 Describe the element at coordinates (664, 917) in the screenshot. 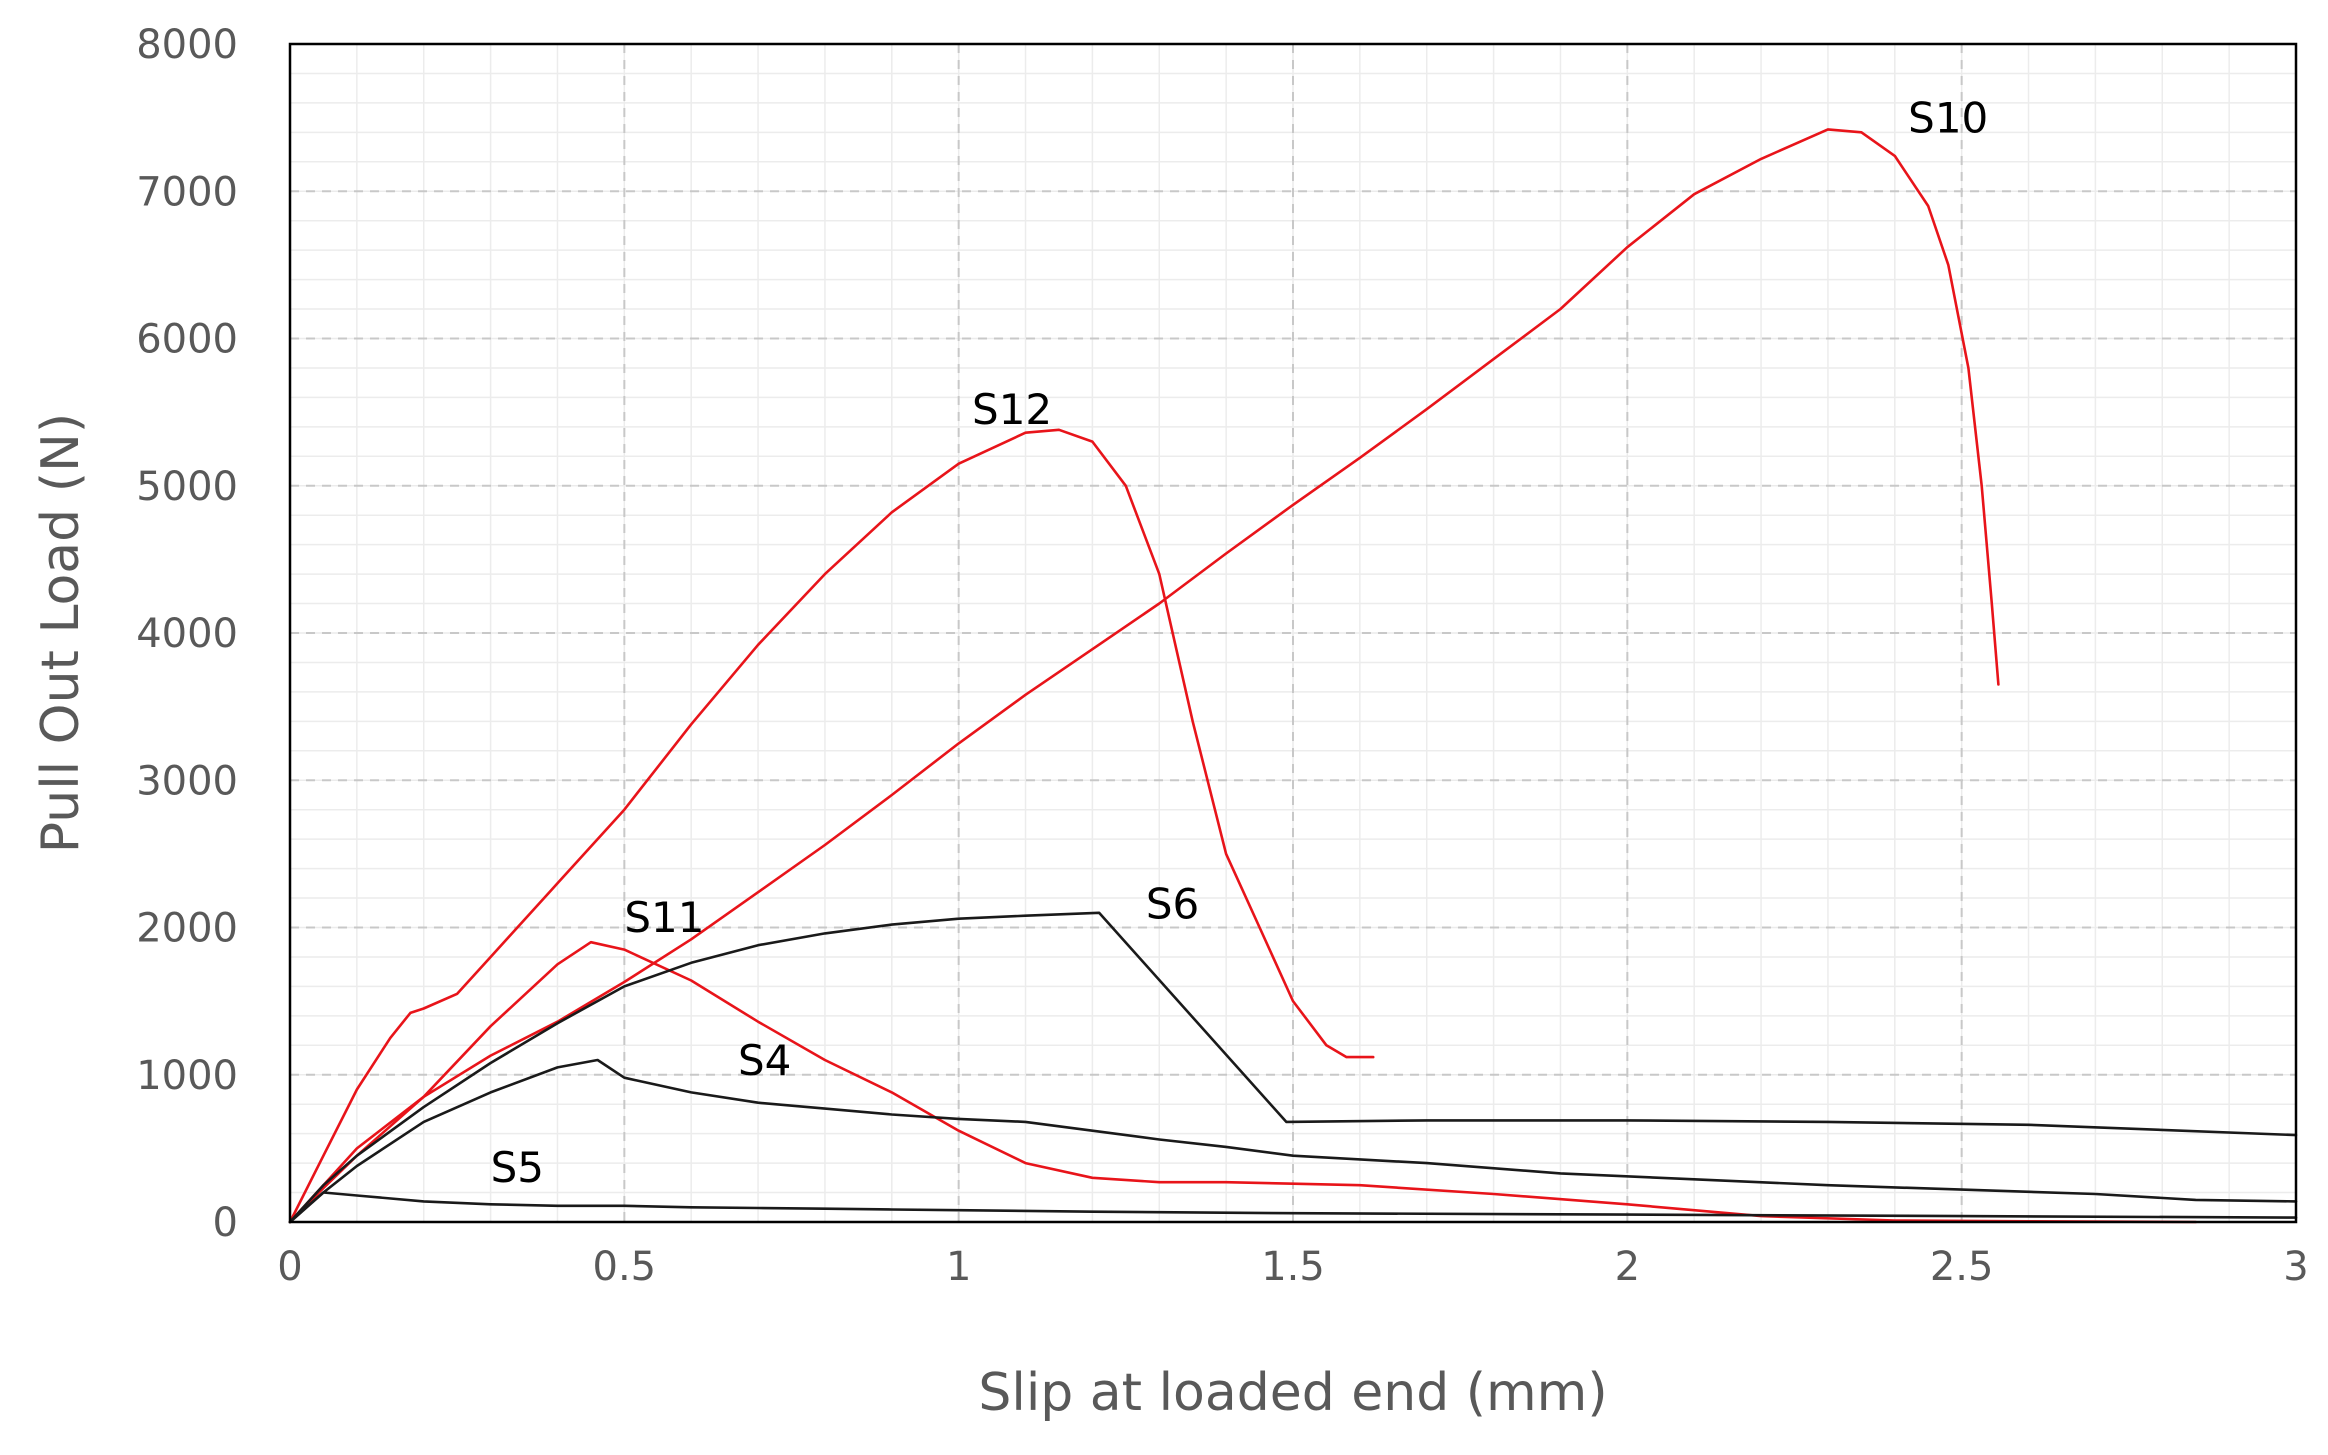

I see `series-label-s11: S11` at that location.